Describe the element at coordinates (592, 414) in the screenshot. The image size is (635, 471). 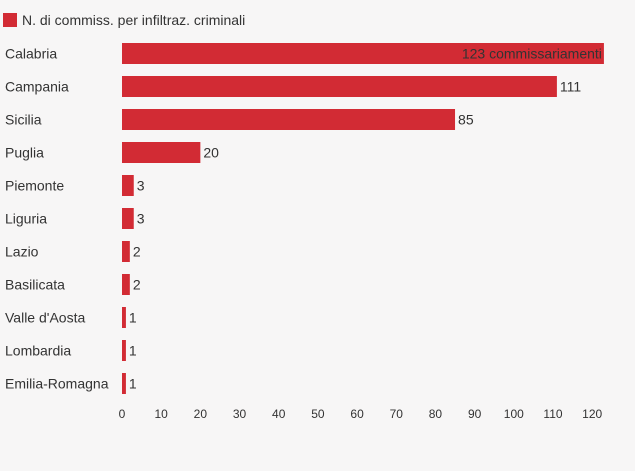
I see `x-tick-label: 120` at that location.